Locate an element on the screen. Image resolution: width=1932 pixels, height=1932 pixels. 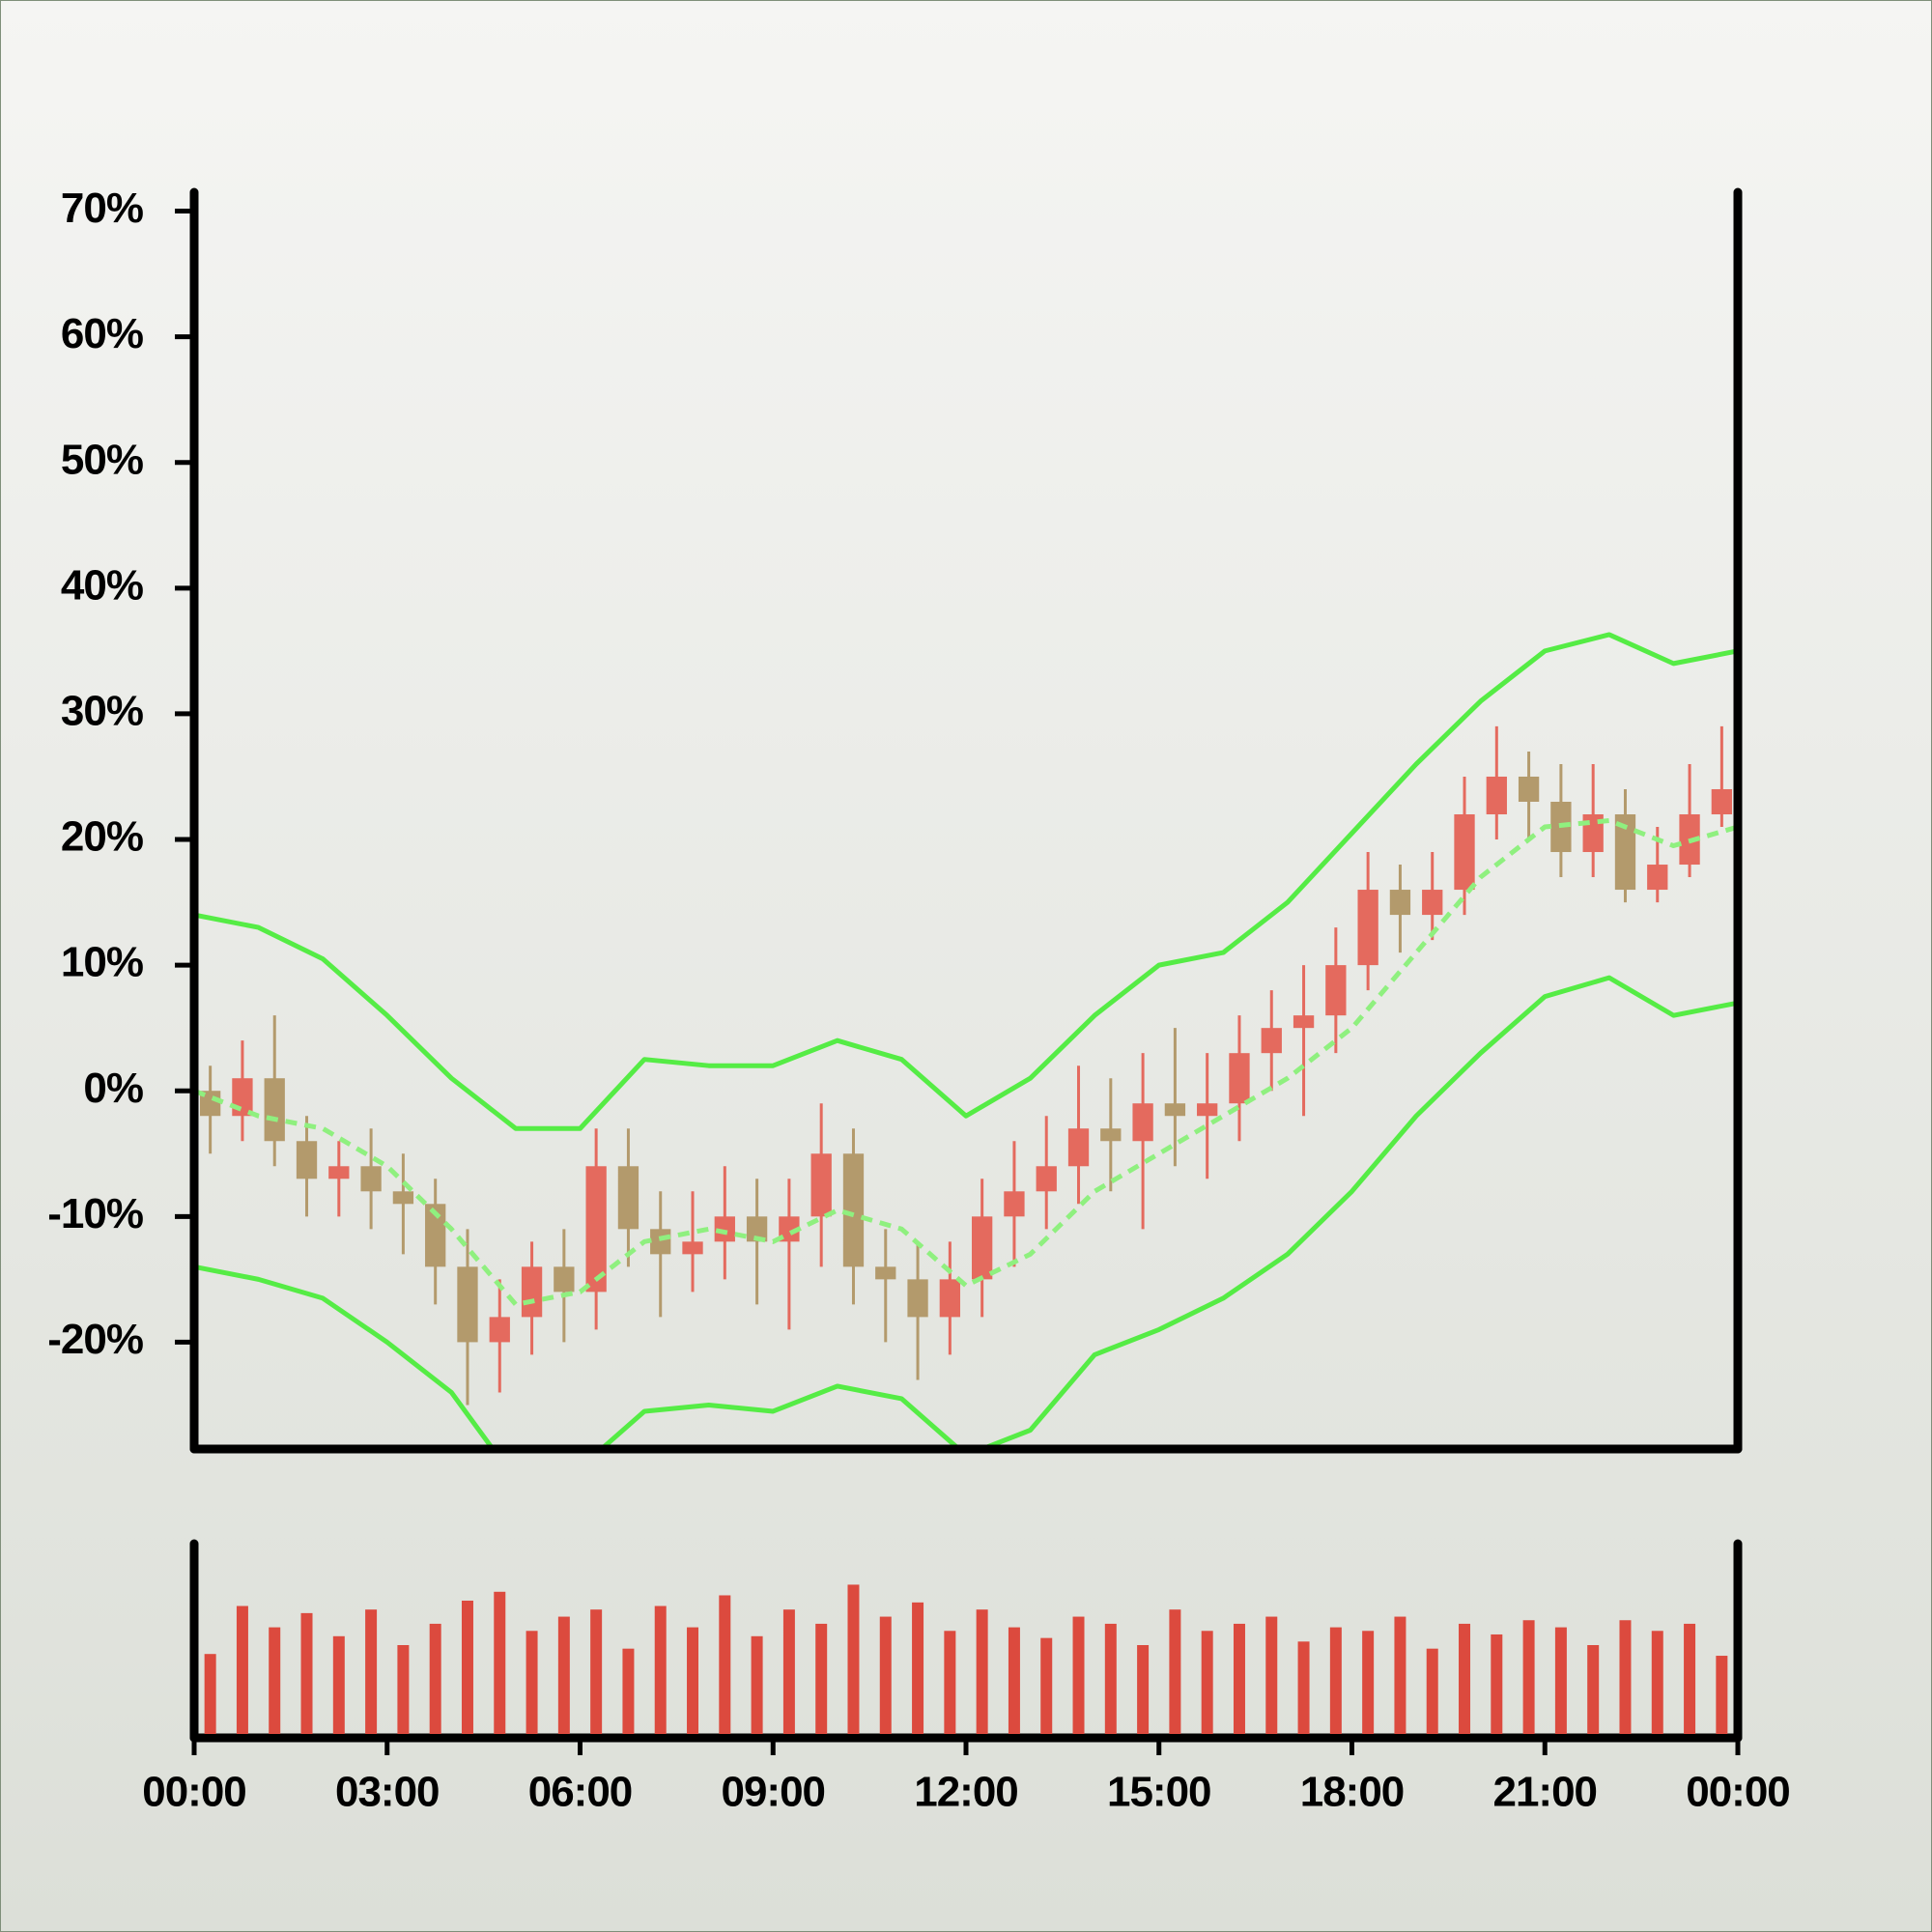
y-tick-label: -10% is located at coordinates (95, 1213).